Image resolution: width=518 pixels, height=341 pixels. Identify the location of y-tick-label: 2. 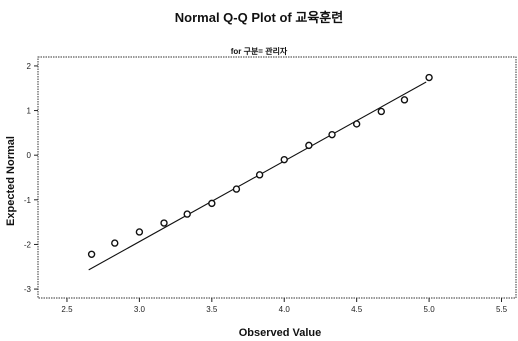
(29, 66).